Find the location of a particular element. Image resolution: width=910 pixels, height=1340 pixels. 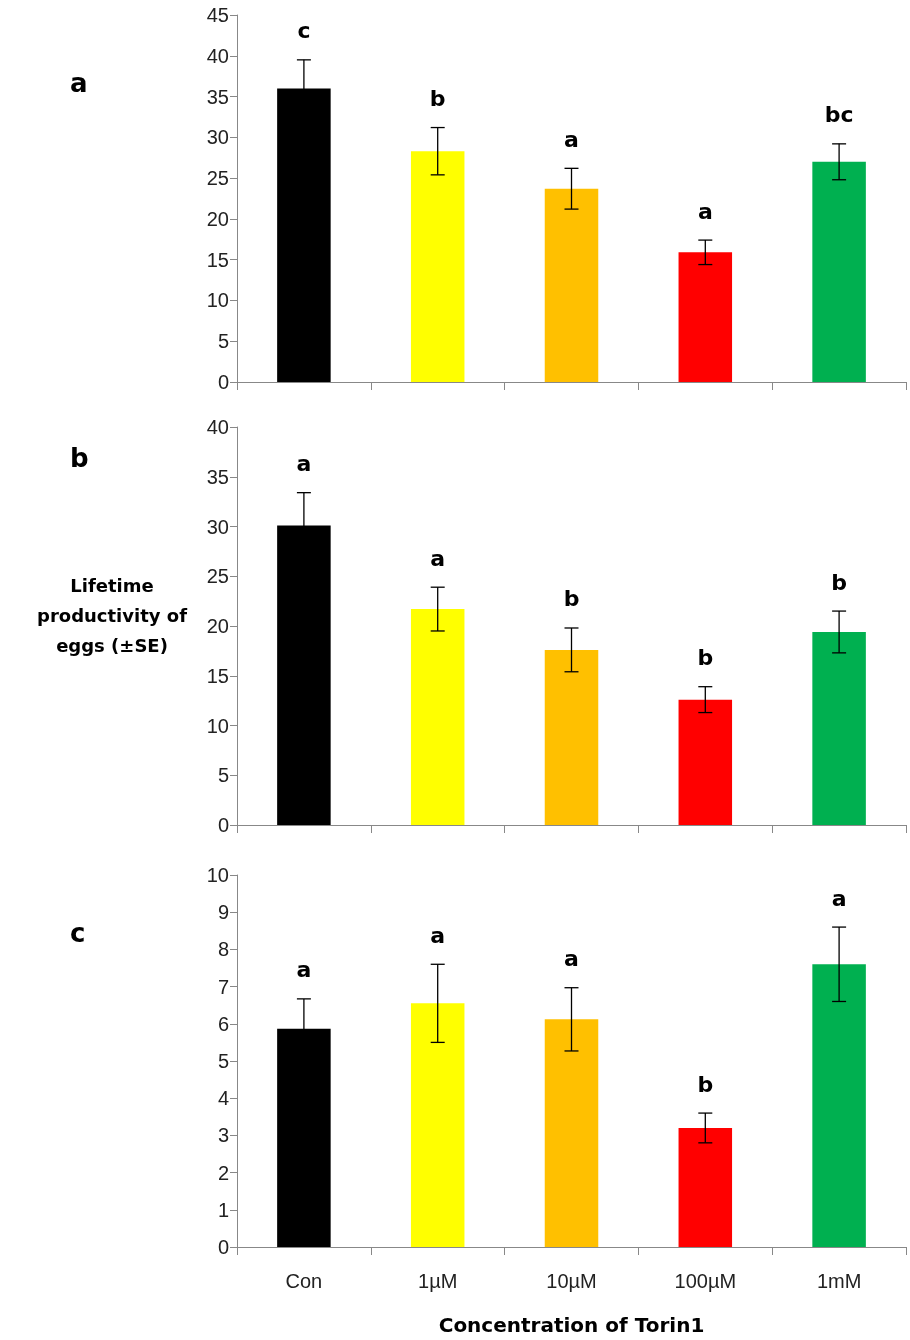

text: a is located at coordinates (79, 83).